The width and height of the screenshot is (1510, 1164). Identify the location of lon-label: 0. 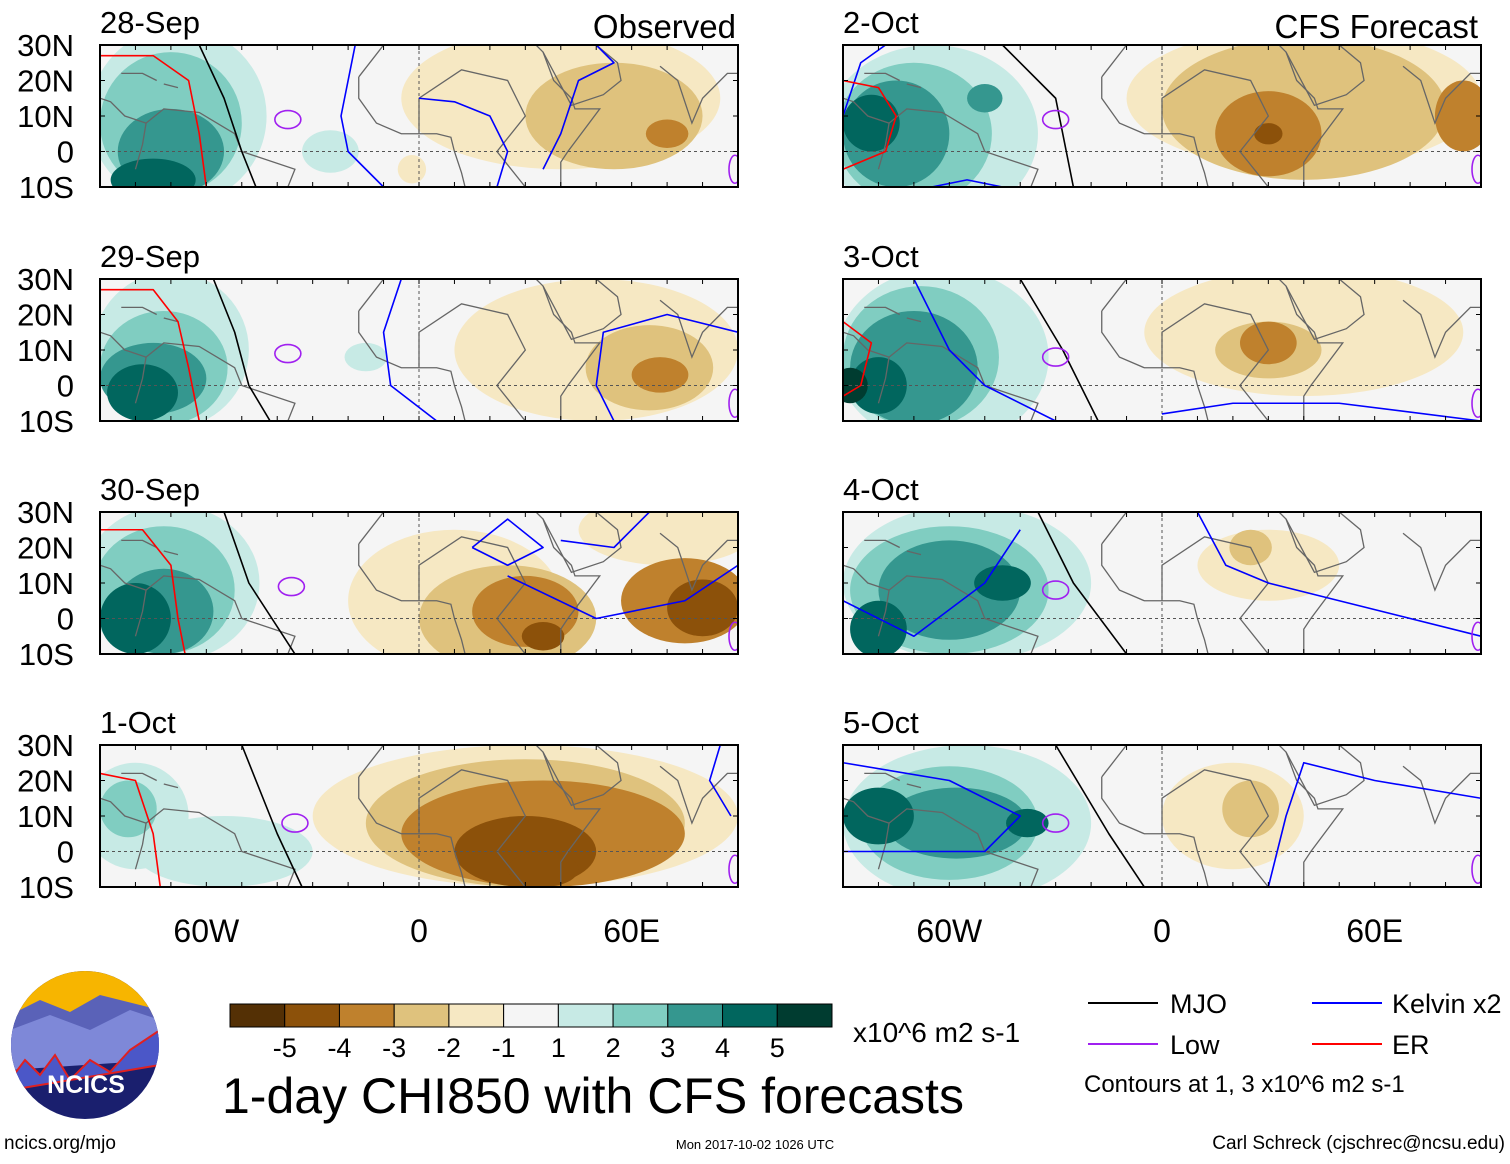
(1162, 931).